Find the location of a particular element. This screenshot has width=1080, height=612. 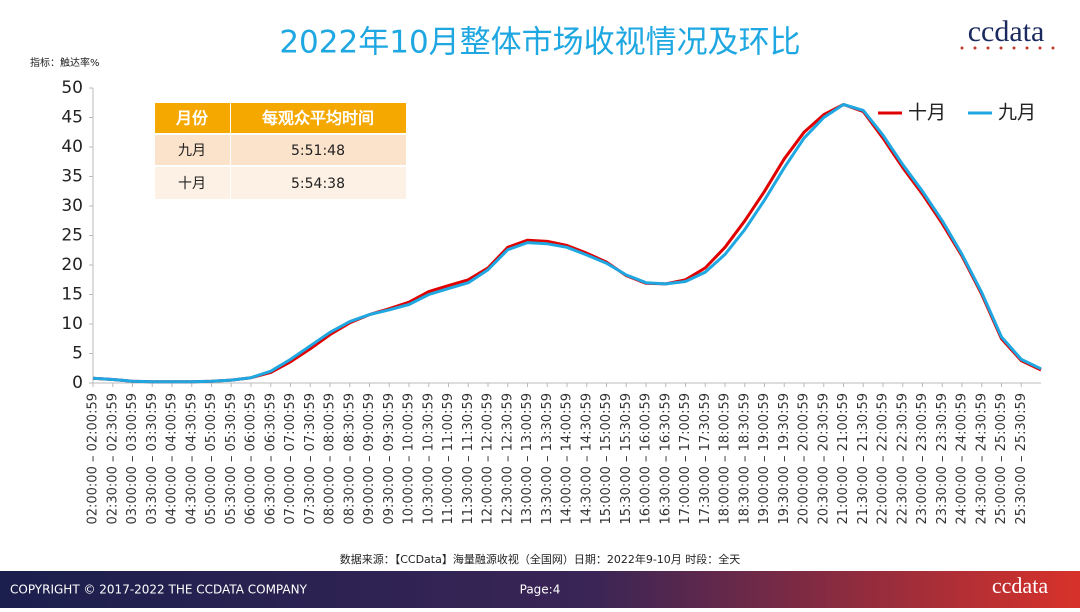

y-tick-label: 35 is located at coordinates (72, 177).